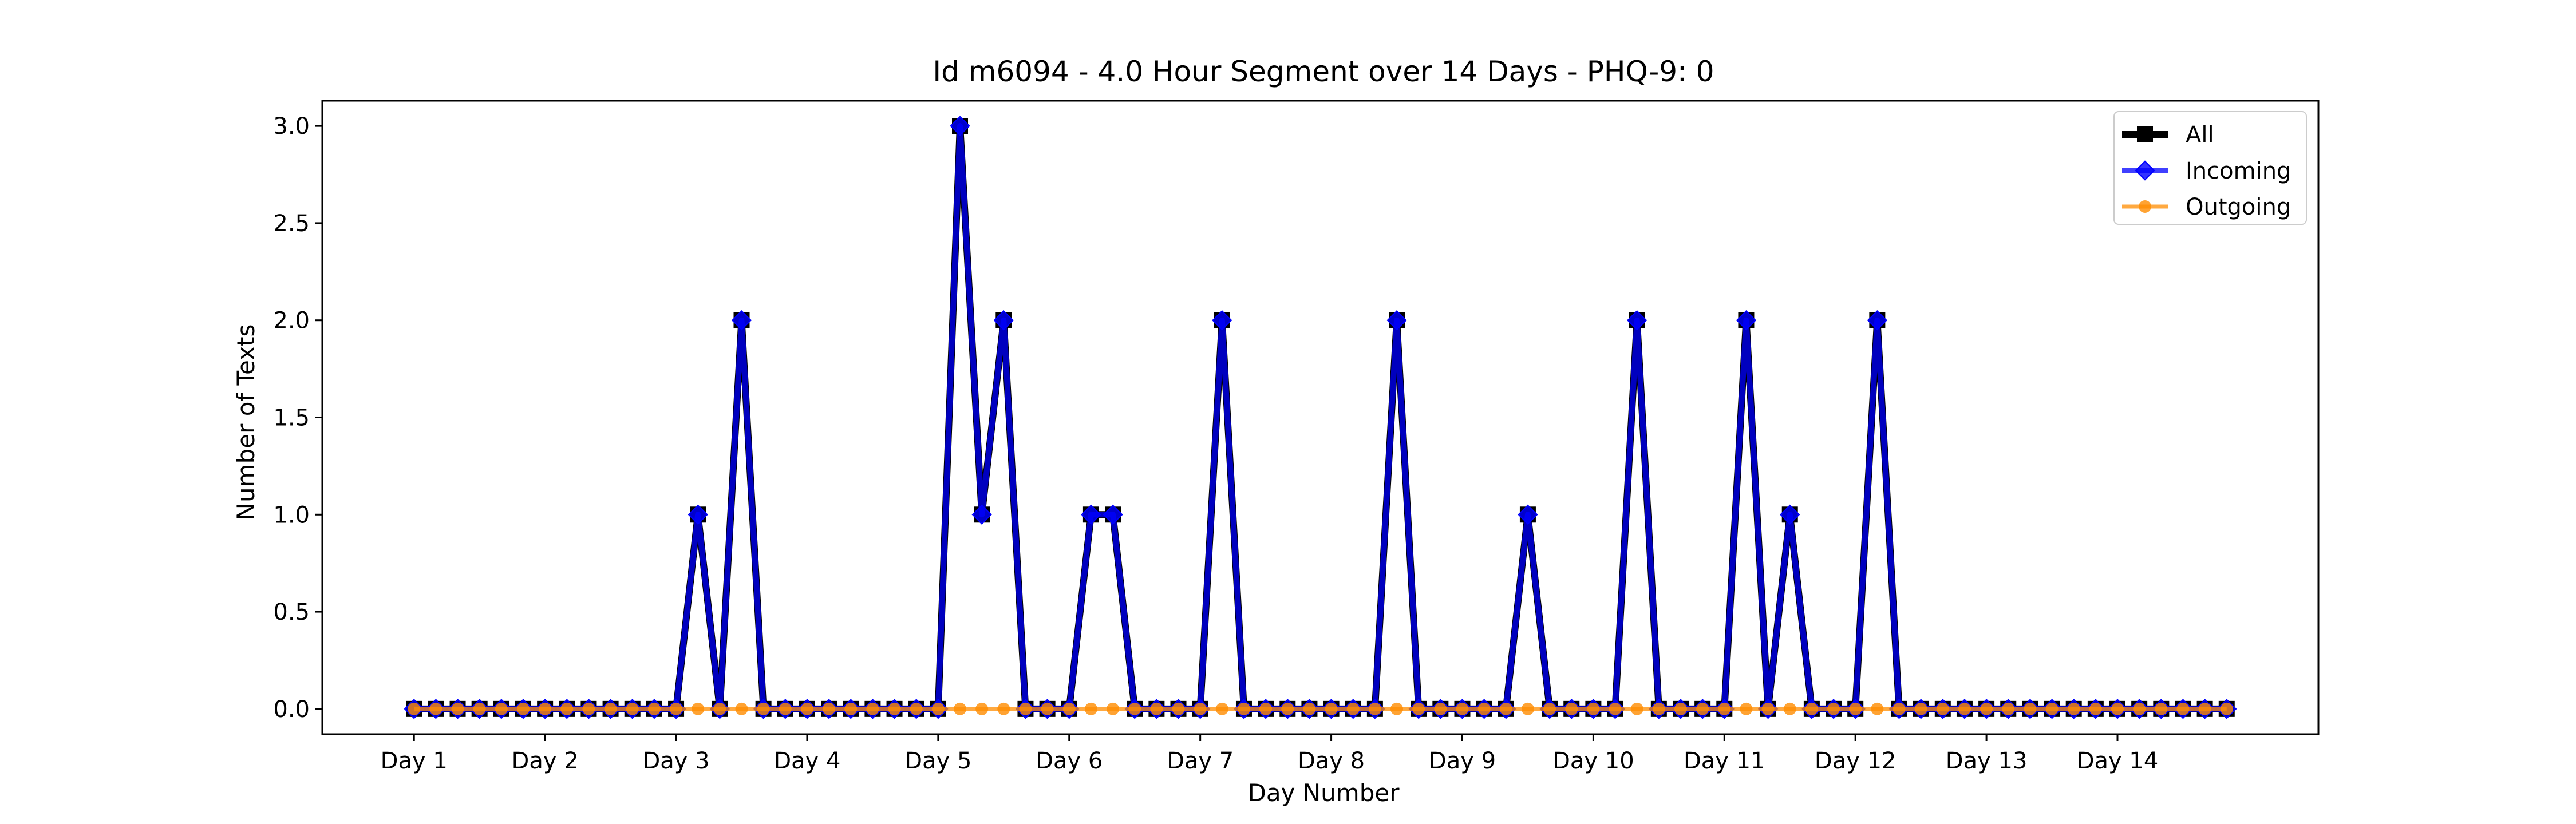  I want to click on legend-label-all: All, so click(2200, 135).